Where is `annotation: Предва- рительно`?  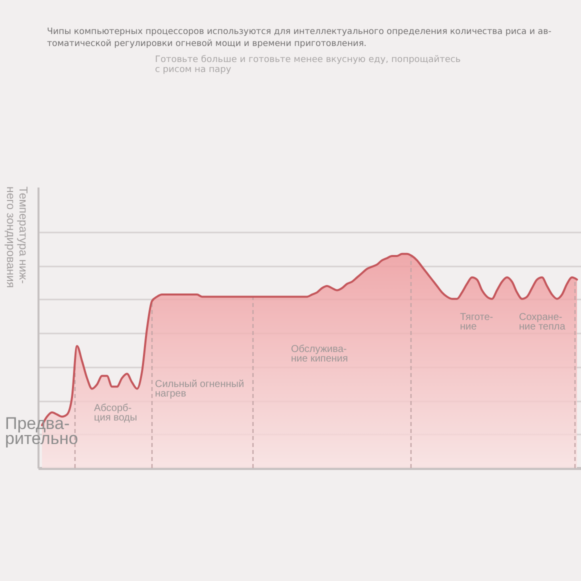
annotation: Предва- рительно is located at coordinates (41, 431).